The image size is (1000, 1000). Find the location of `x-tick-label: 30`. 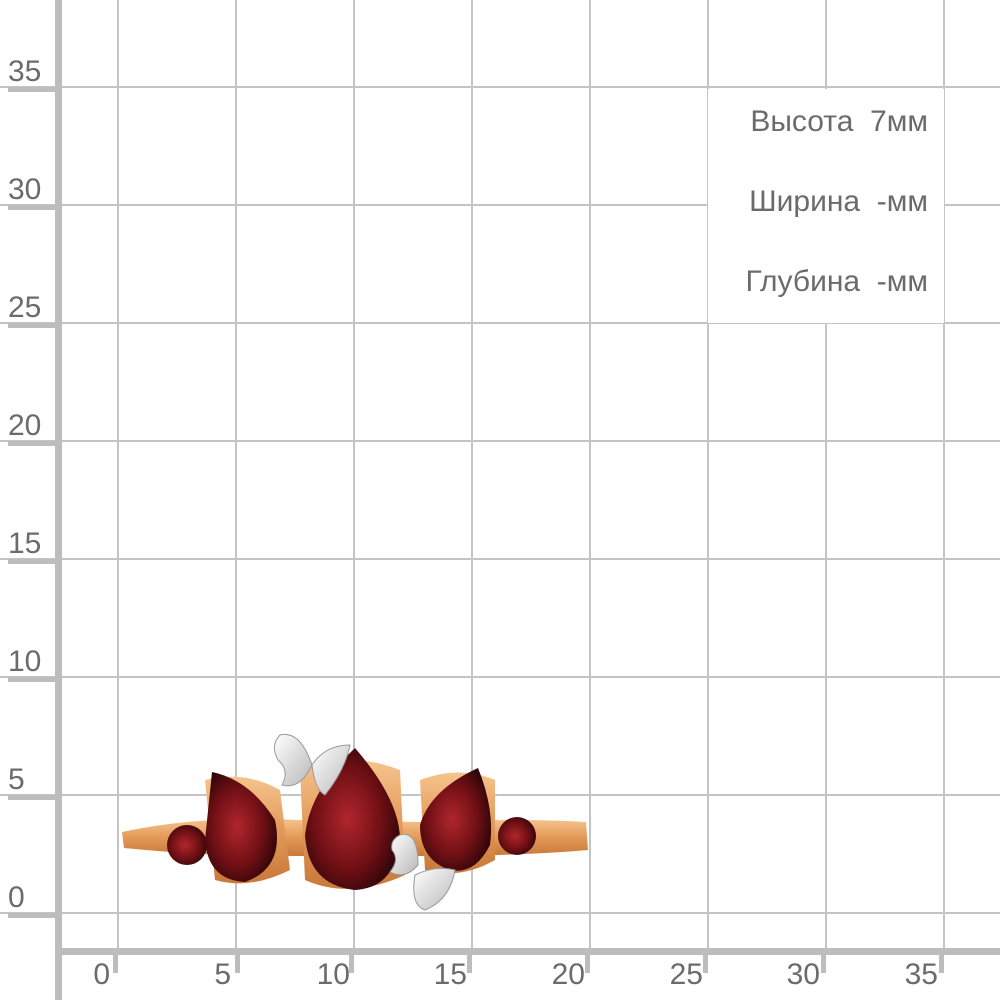

x-tick-label: 30 is located at coordinates (803, 974).